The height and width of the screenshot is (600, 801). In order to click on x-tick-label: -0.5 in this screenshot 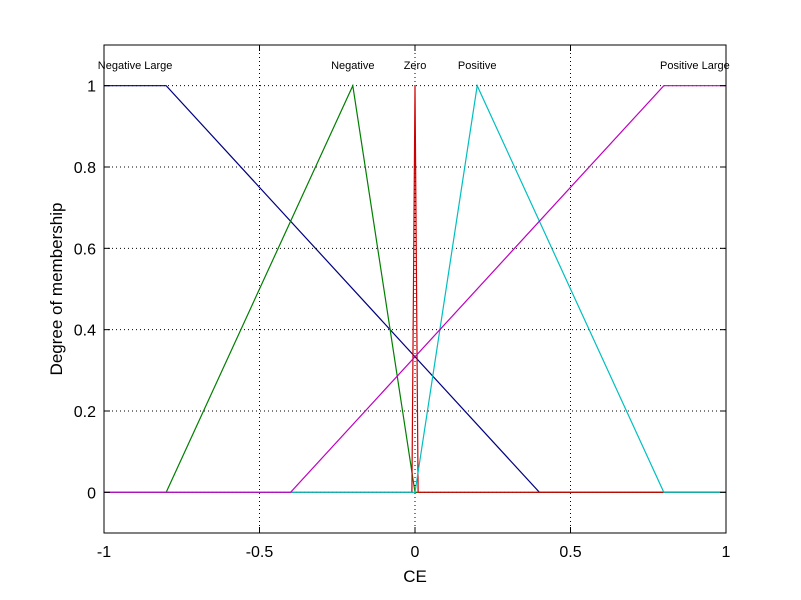, I will do `click(260, 552)`.